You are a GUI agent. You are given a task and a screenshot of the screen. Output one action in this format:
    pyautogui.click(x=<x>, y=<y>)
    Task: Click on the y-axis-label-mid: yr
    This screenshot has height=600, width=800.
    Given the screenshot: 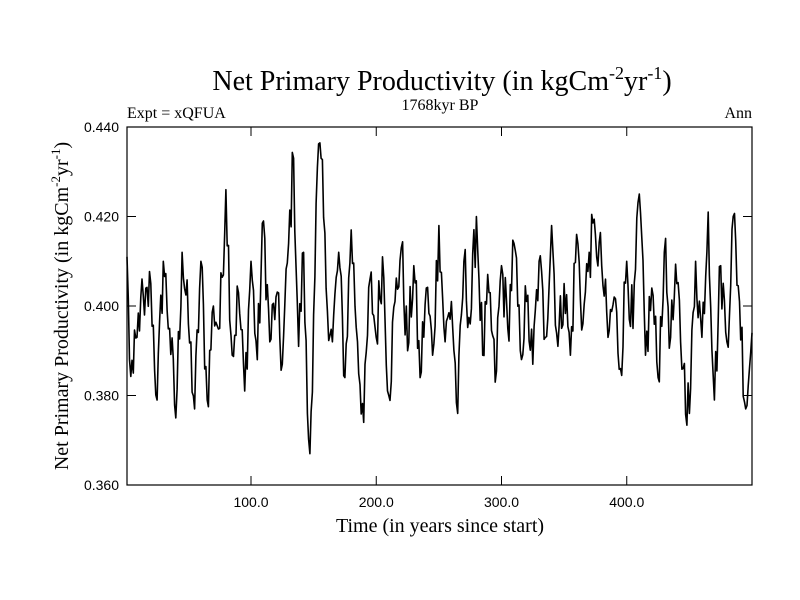 What is the action you would take?
    pyautogui.click(x=62, y=167)
    